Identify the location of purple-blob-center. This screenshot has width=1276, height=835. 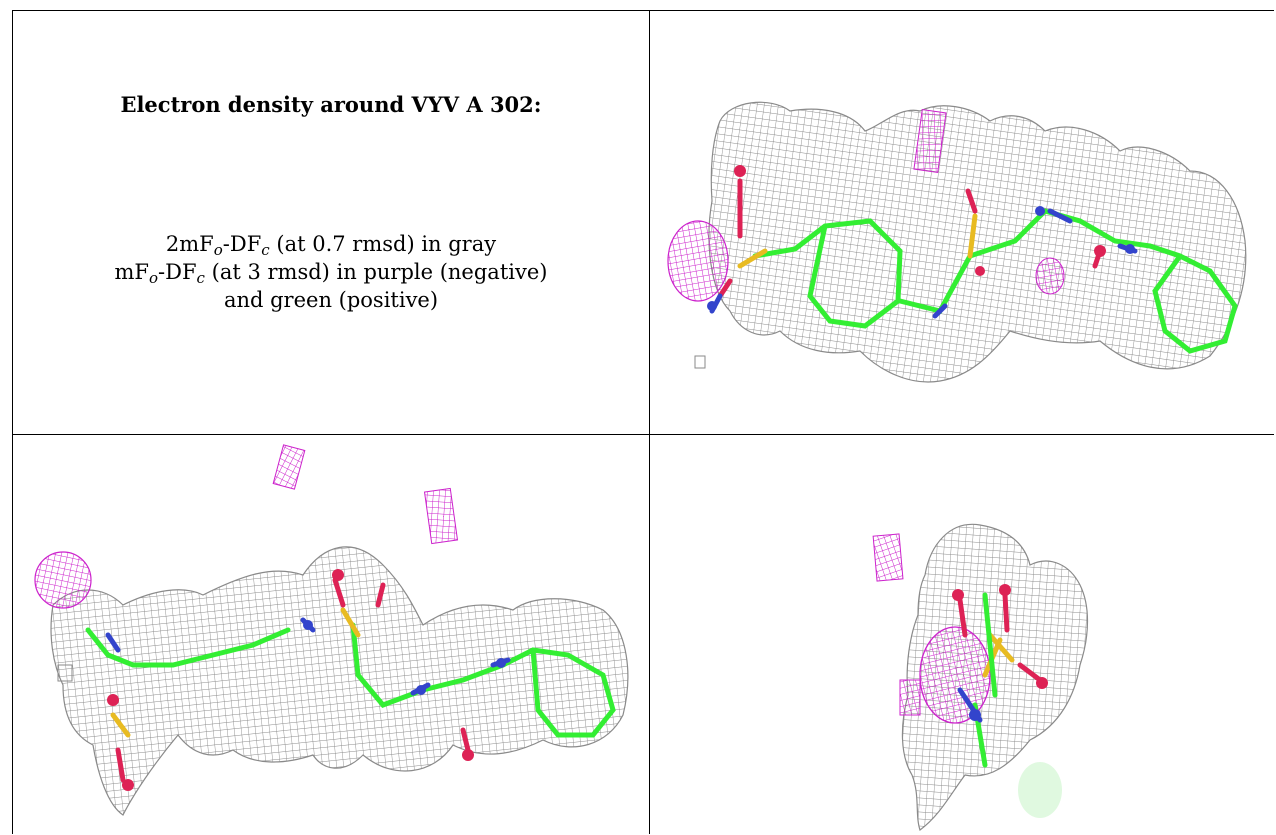
(955, 675).